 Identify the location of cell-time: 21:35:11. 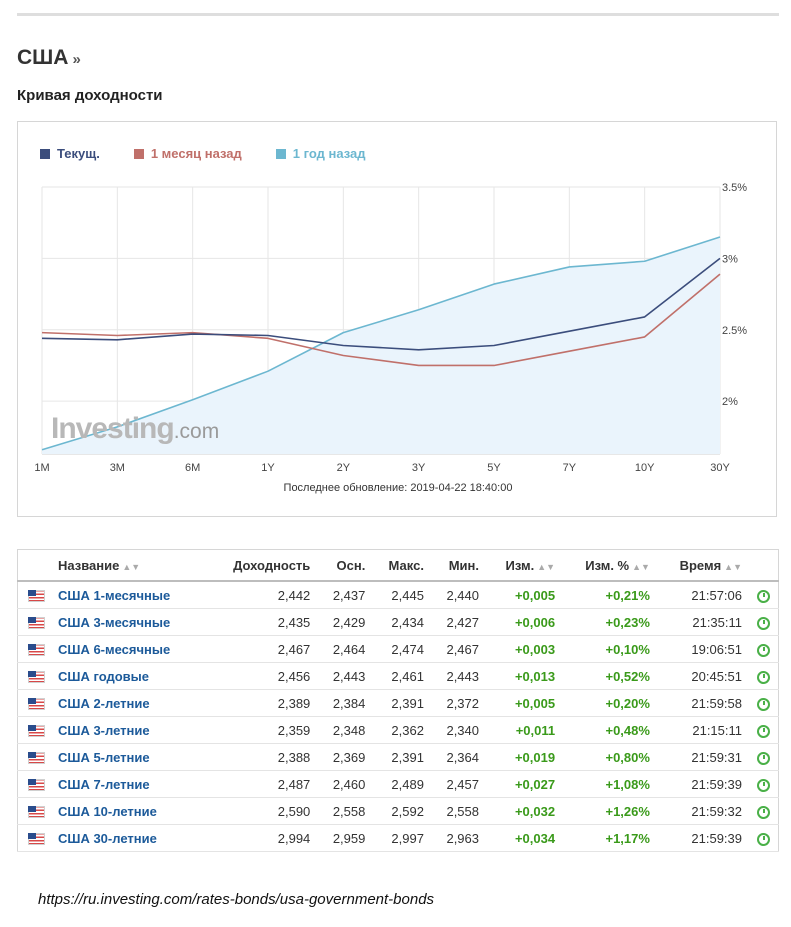
(701, 622).